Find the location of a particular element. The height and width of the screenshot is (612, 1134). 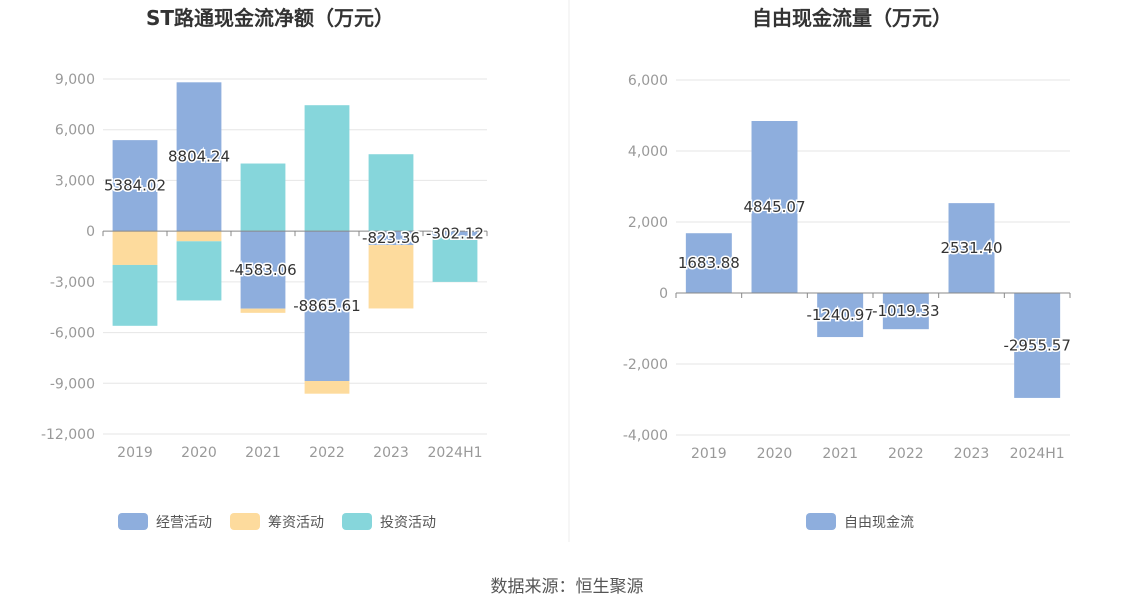

bar-自由现金流-2019 is located at coordinates (708, 263).